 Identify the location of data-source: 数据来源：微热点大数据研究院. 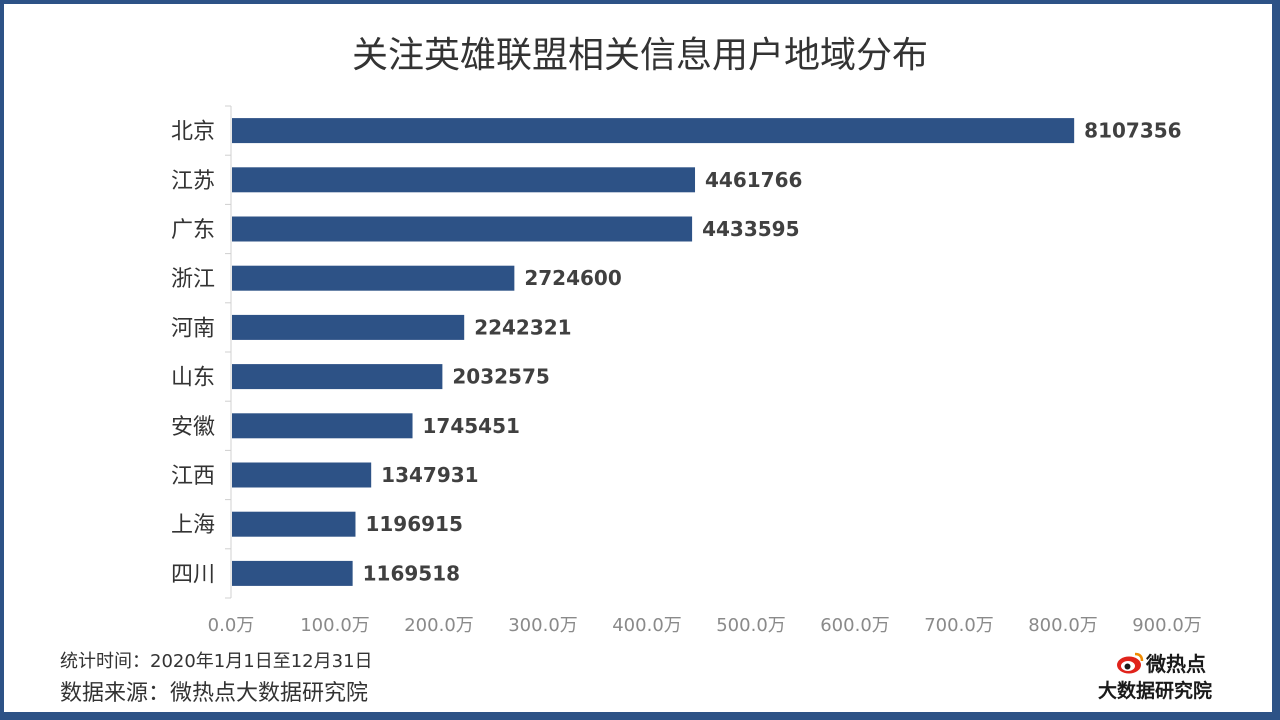
(214, 693).